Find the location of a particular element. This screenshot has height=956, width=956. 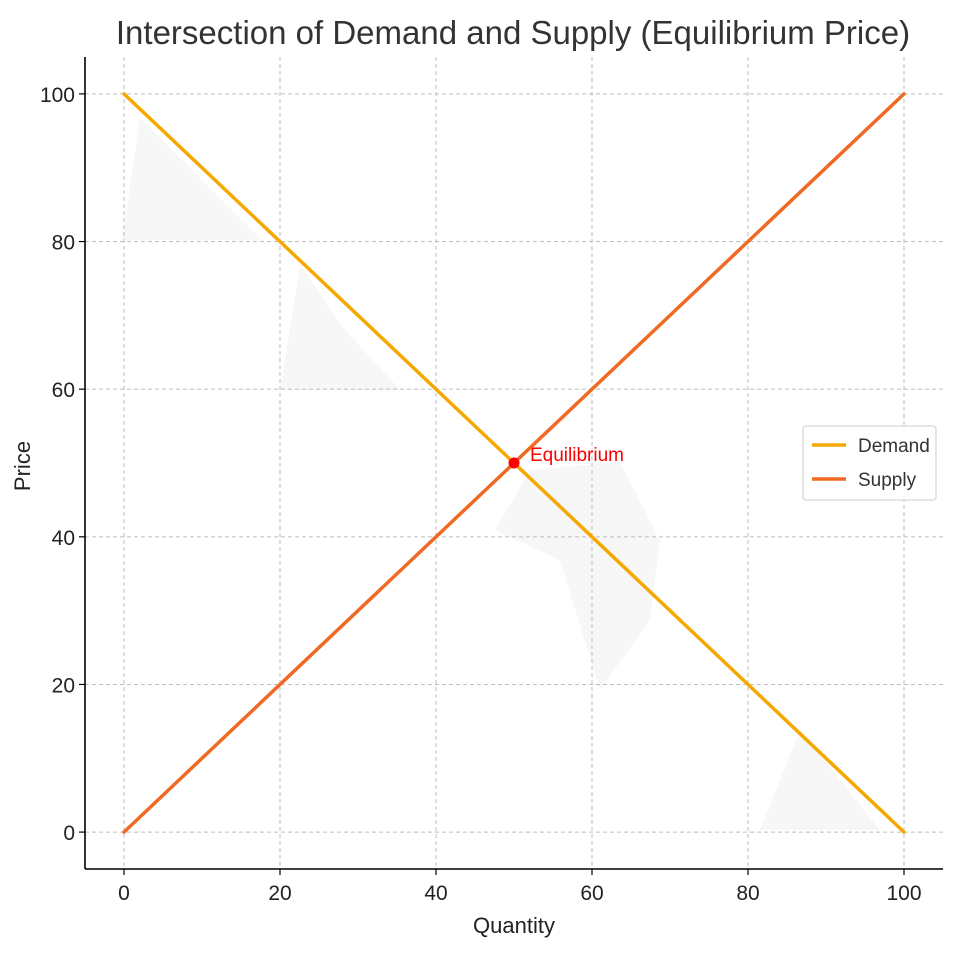

x-tick-label: 0 is located at coordinates (124, 893).